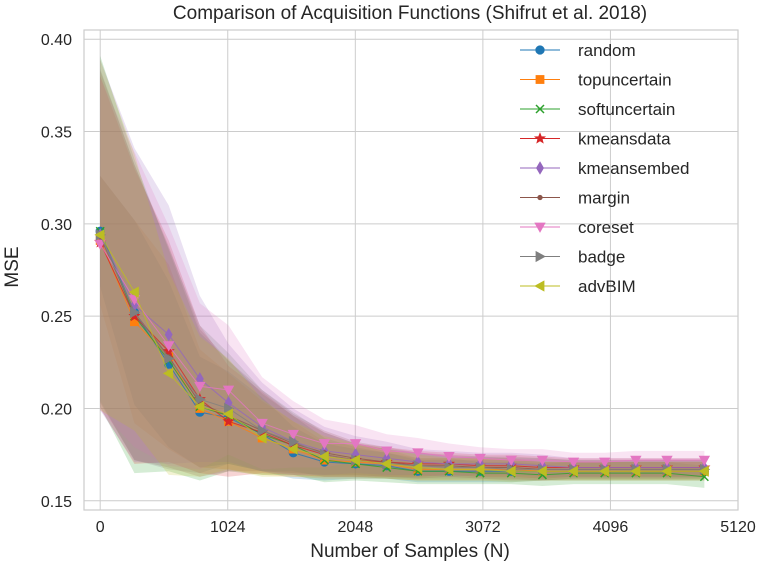  Describe the element at coordinates (578, 286) in the screenshot. I see `legend-item-advBIM: advBIM` at that location.